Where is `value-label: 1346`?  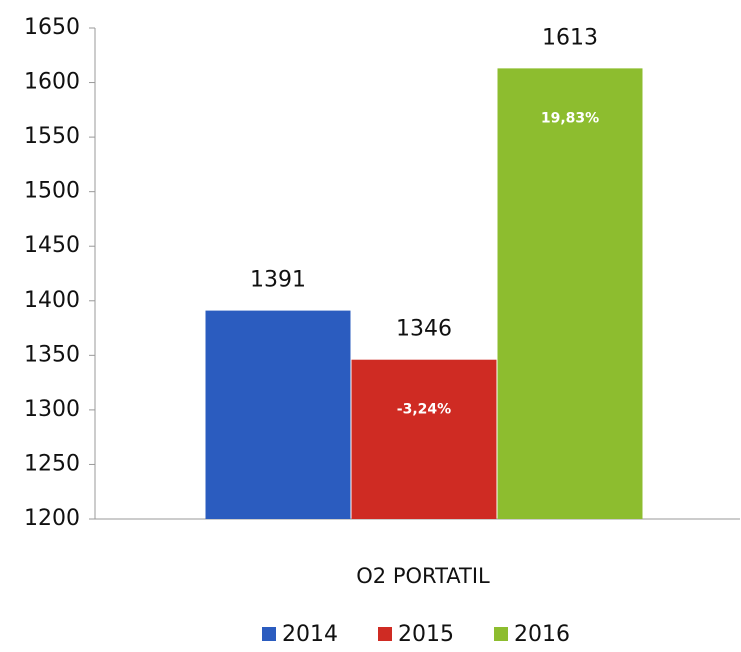
value-label: 1346 is located at coordinates (424, 329).